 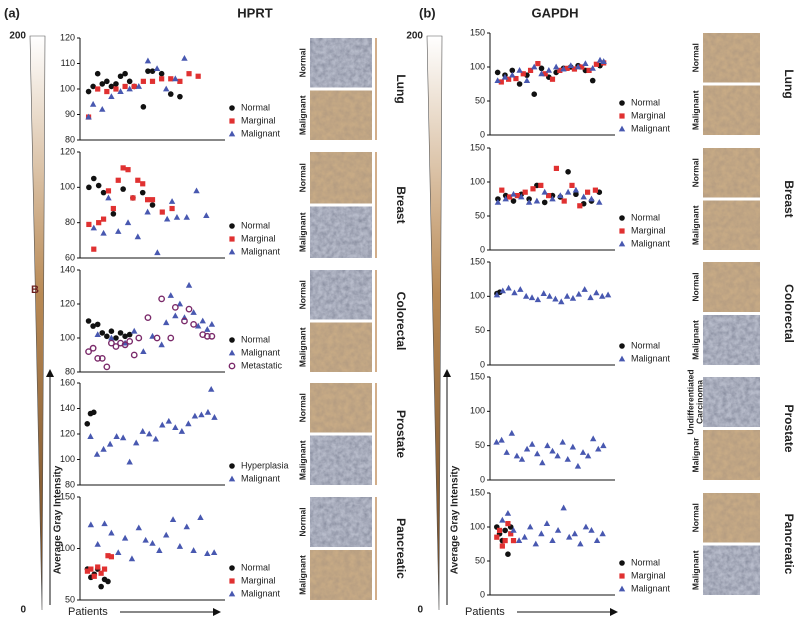 I want to click on legend-label: Metastatic, so click(x=262, y=365).